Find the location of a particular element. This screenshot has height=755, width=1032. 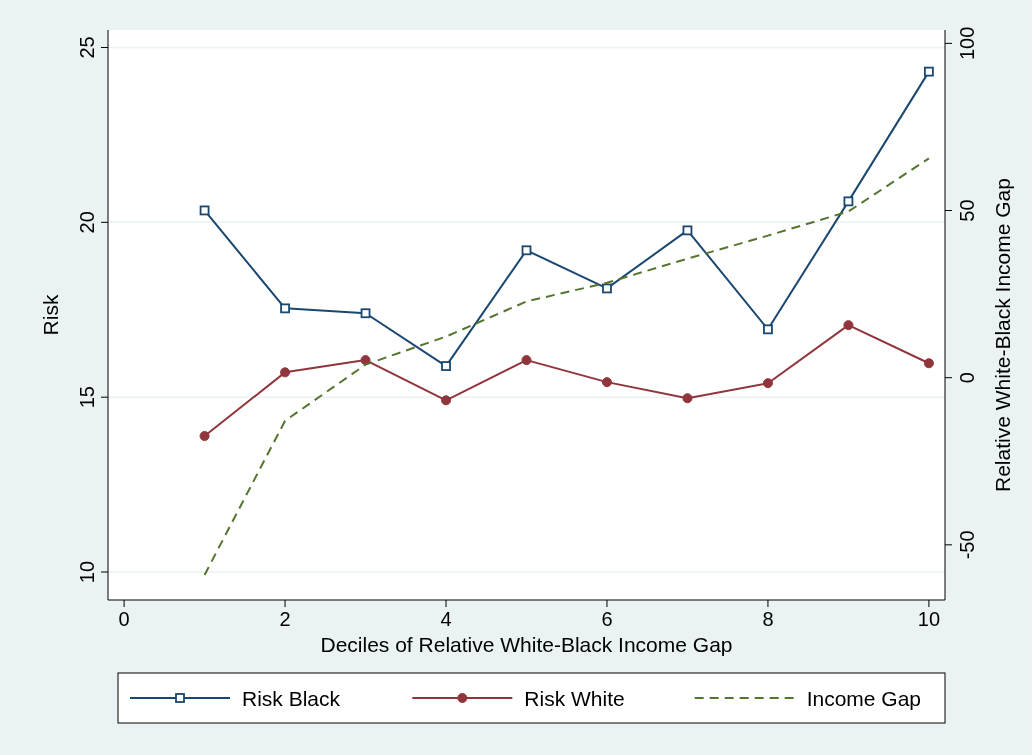

legend-label: Income Gap is located at coordinates (864, 698).